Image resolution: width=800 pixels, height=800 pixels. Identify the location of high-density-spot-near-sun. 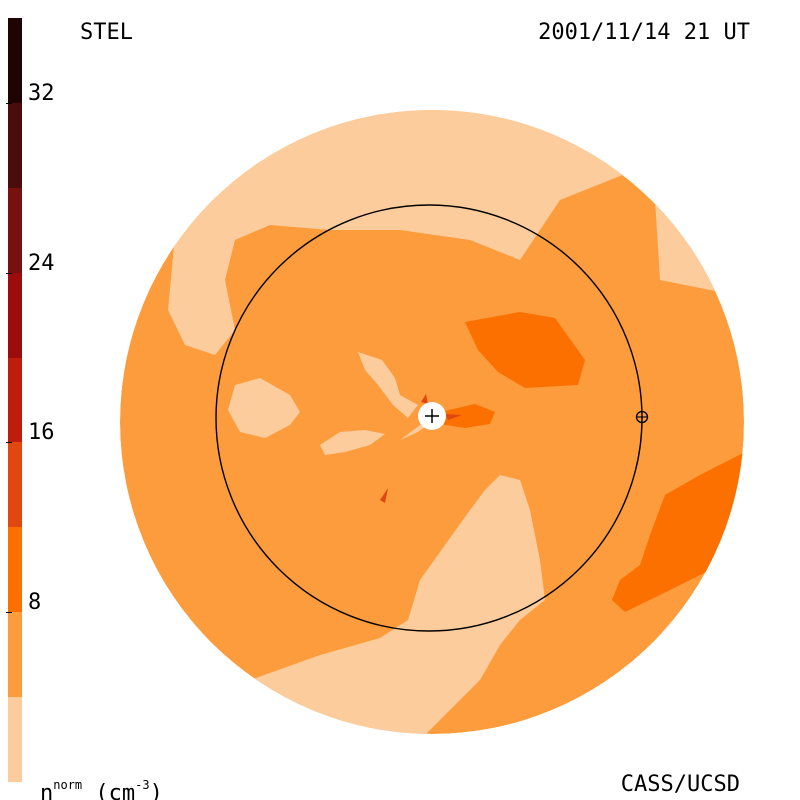
(467, 416).